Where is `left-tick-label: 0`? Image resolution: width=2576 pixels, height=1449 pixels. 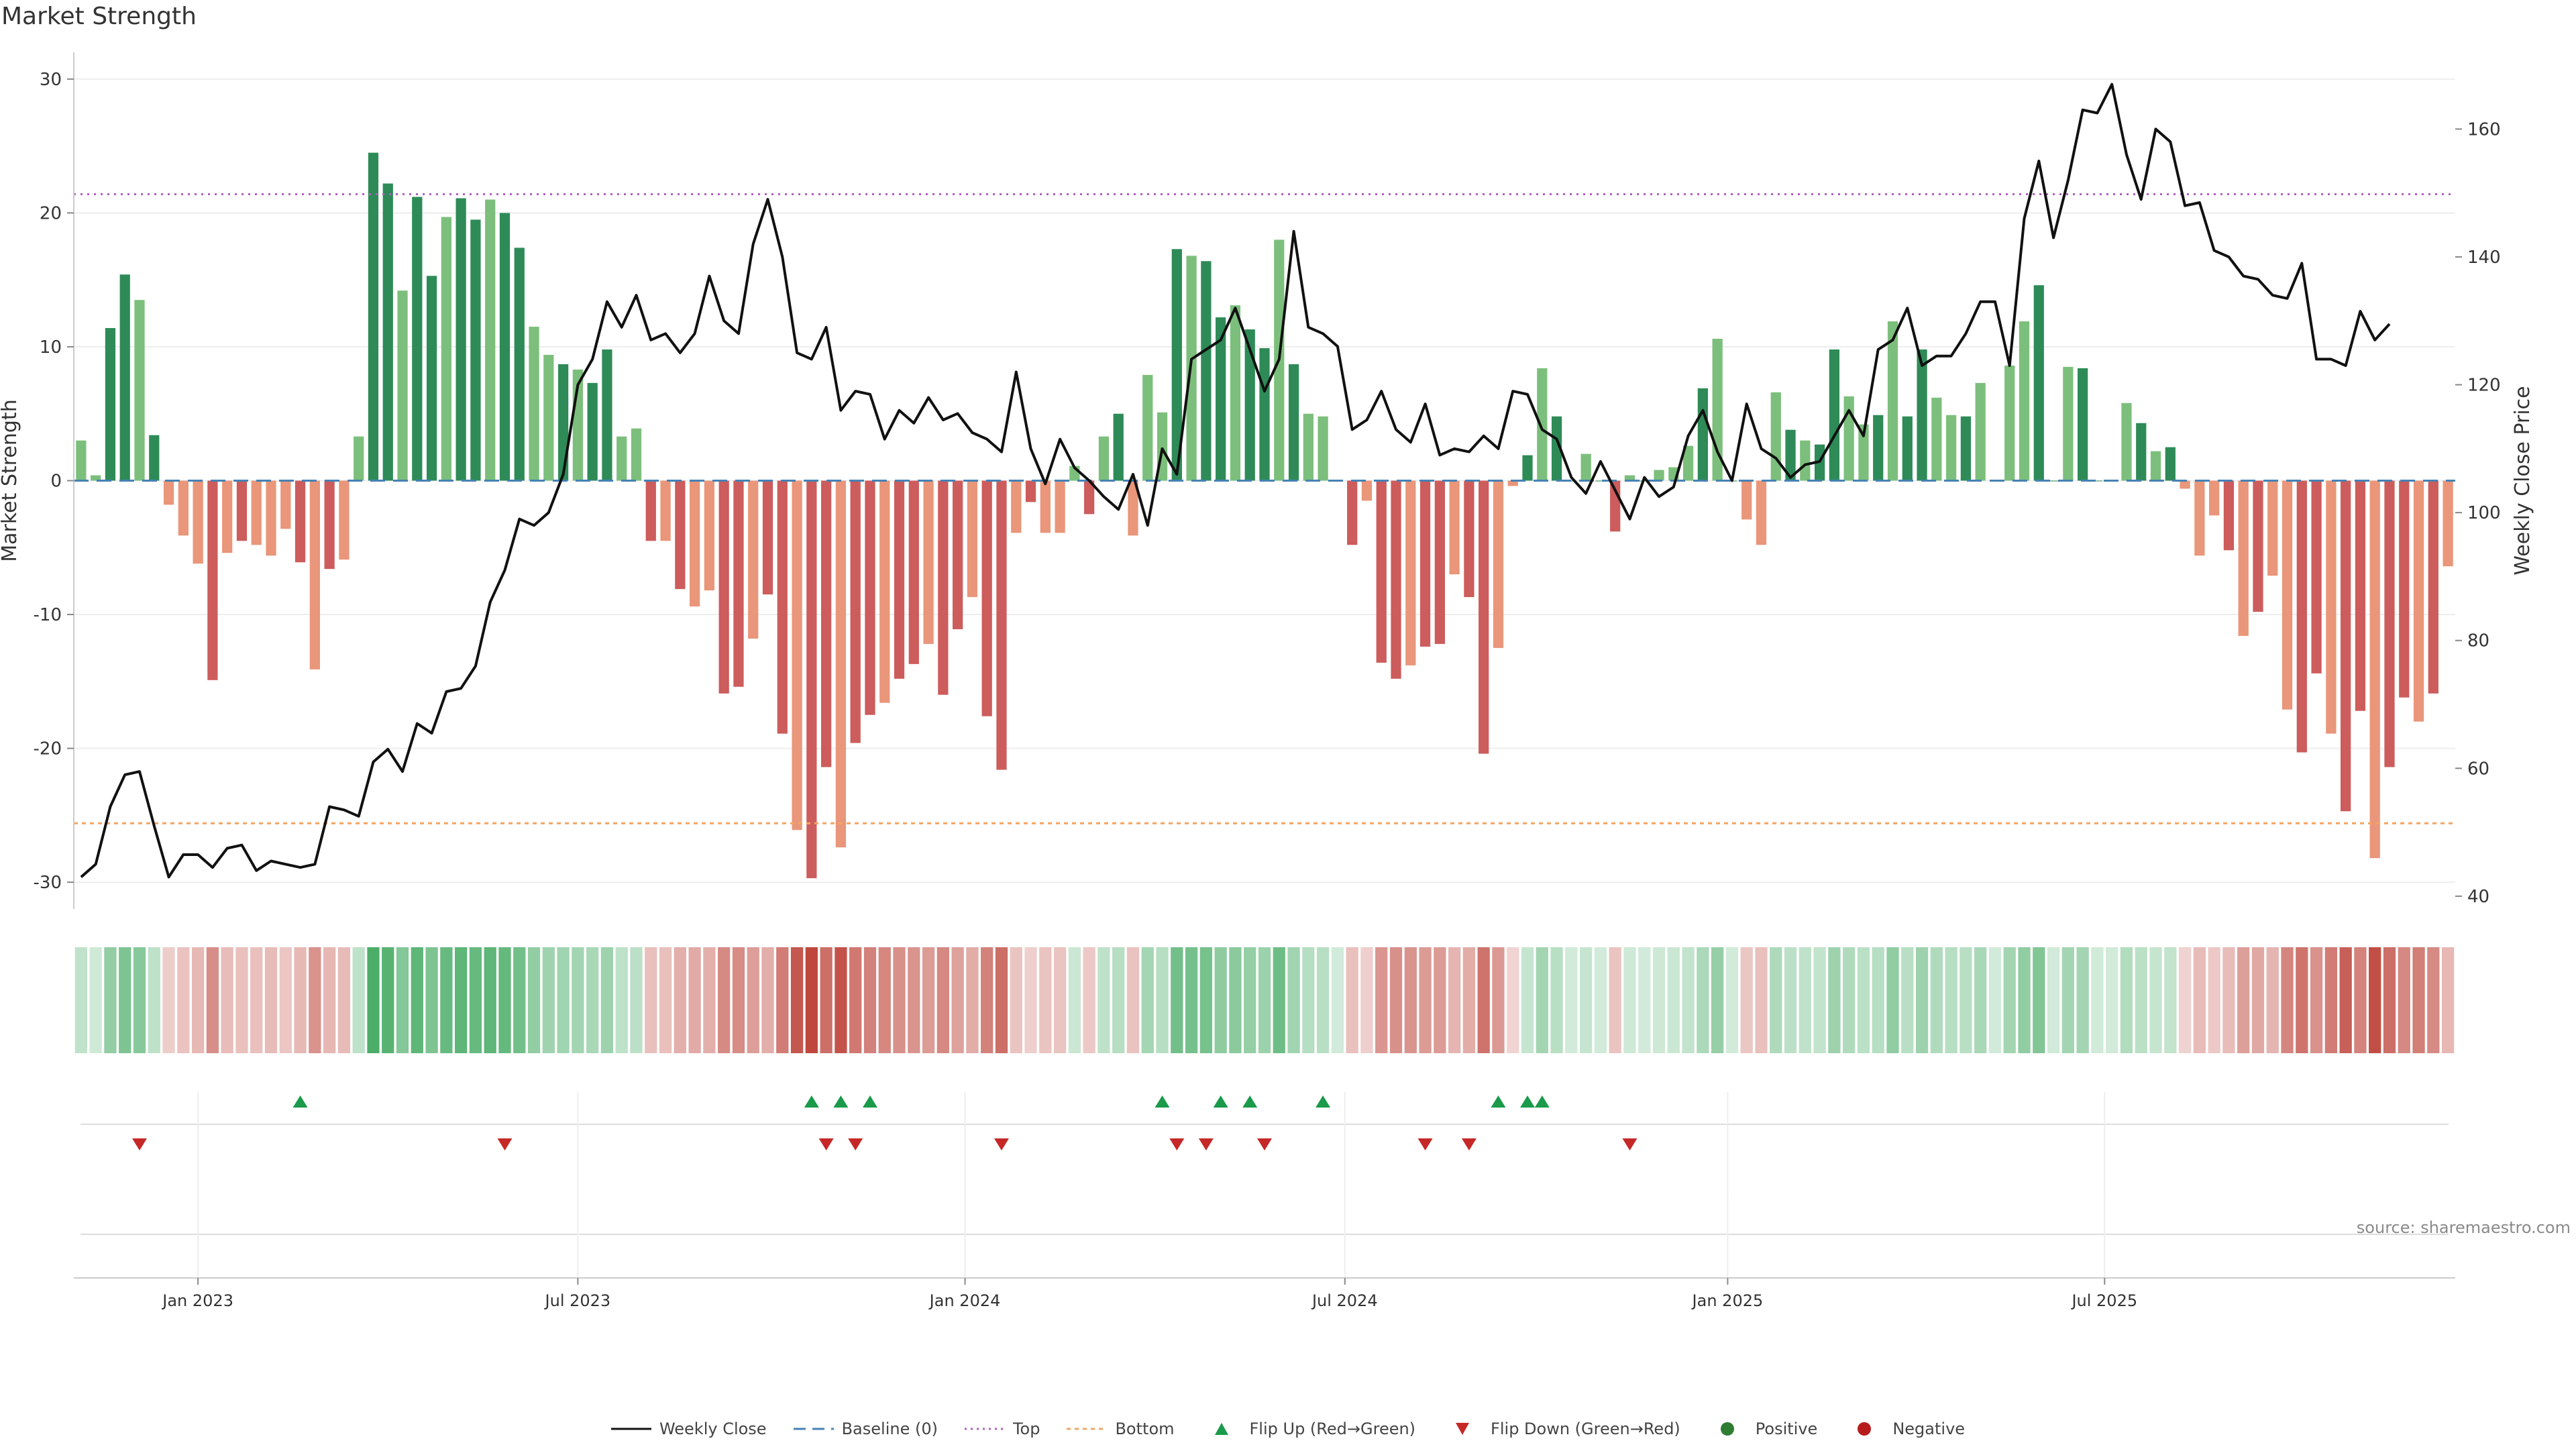
left-tick-label: 0 is located at coordinates (56, 482).